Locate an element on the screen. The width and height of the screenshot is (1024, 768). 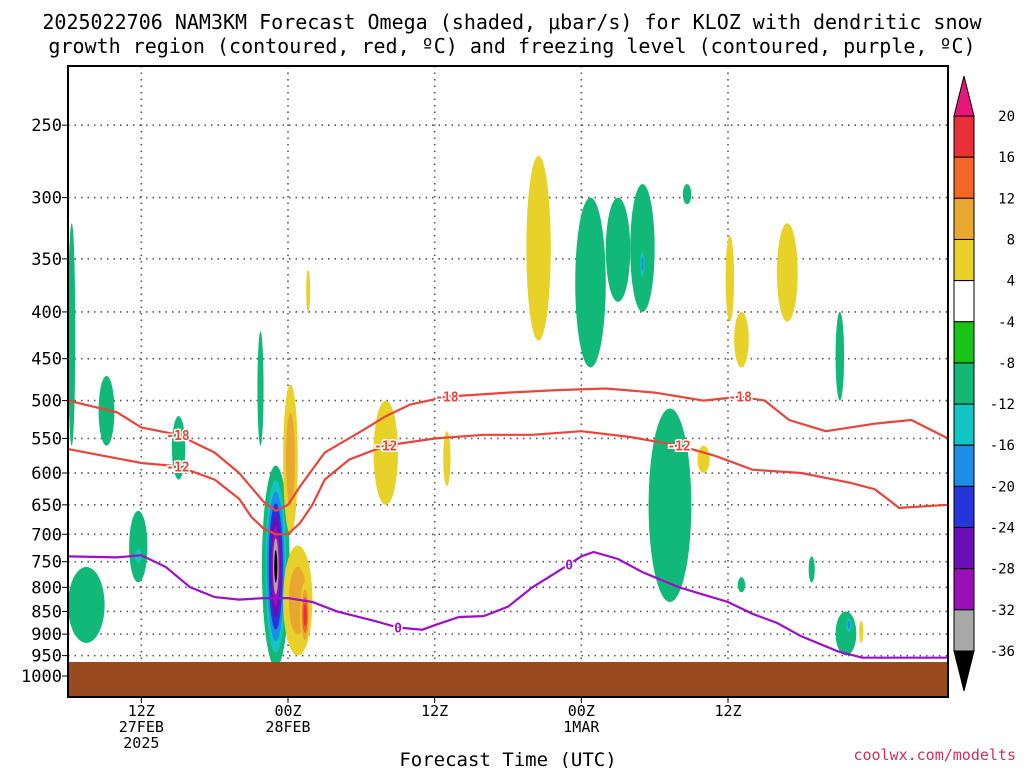
colorbar-label--12: -12 is located at coordinates (1002, 405).